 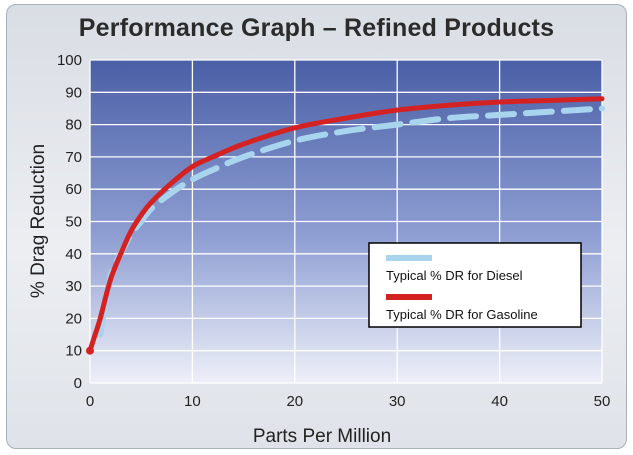 What do you see at coordinates (73, 254) in the screenshot?
I see `y-tick-label: 40` at bounding box center [73, 254].